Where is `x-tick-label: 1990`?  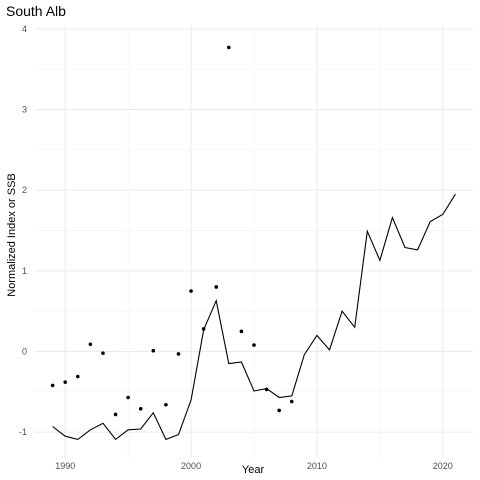
x-tick-label: 1990 is located at coordinates (65, 466).